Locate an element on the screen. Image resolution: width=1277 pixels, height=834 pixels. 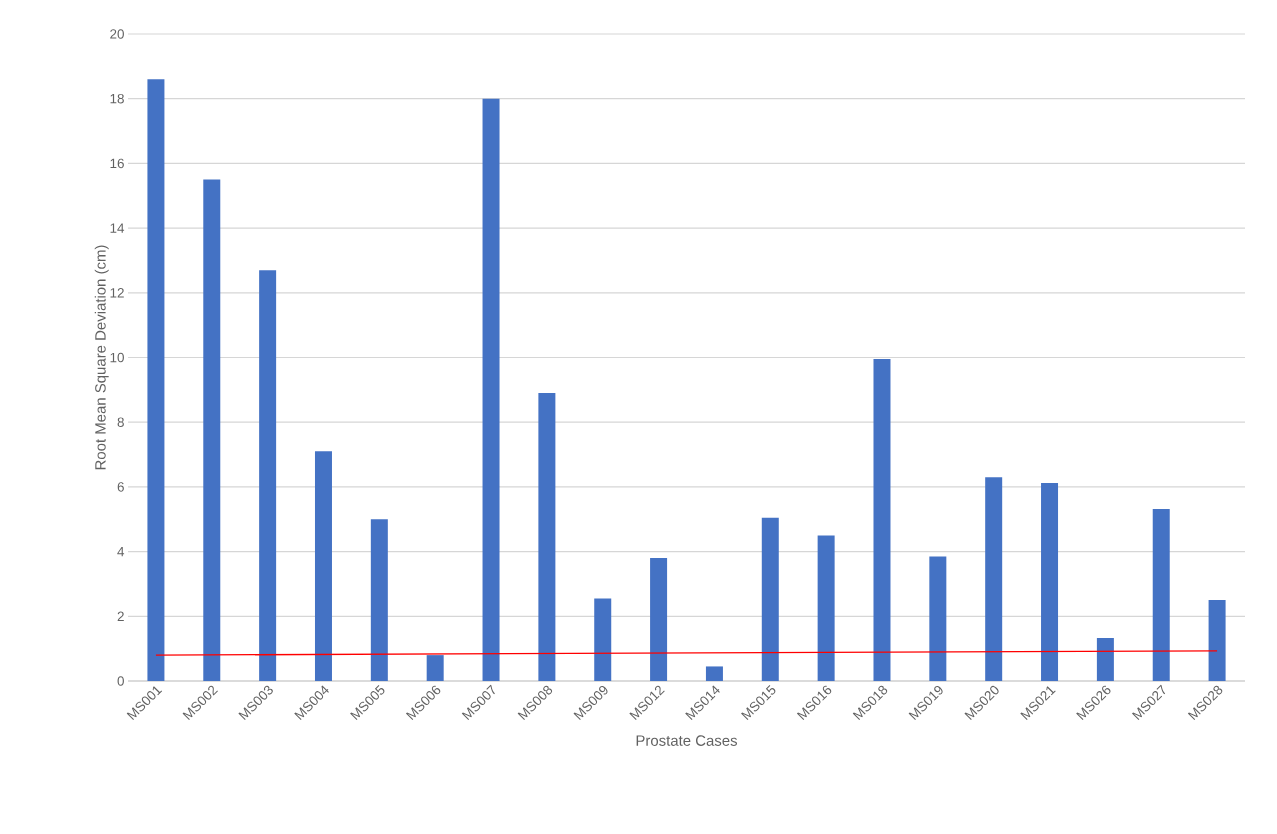
x-axis-title: Prostate Cases is located at coordinates (687, 740).